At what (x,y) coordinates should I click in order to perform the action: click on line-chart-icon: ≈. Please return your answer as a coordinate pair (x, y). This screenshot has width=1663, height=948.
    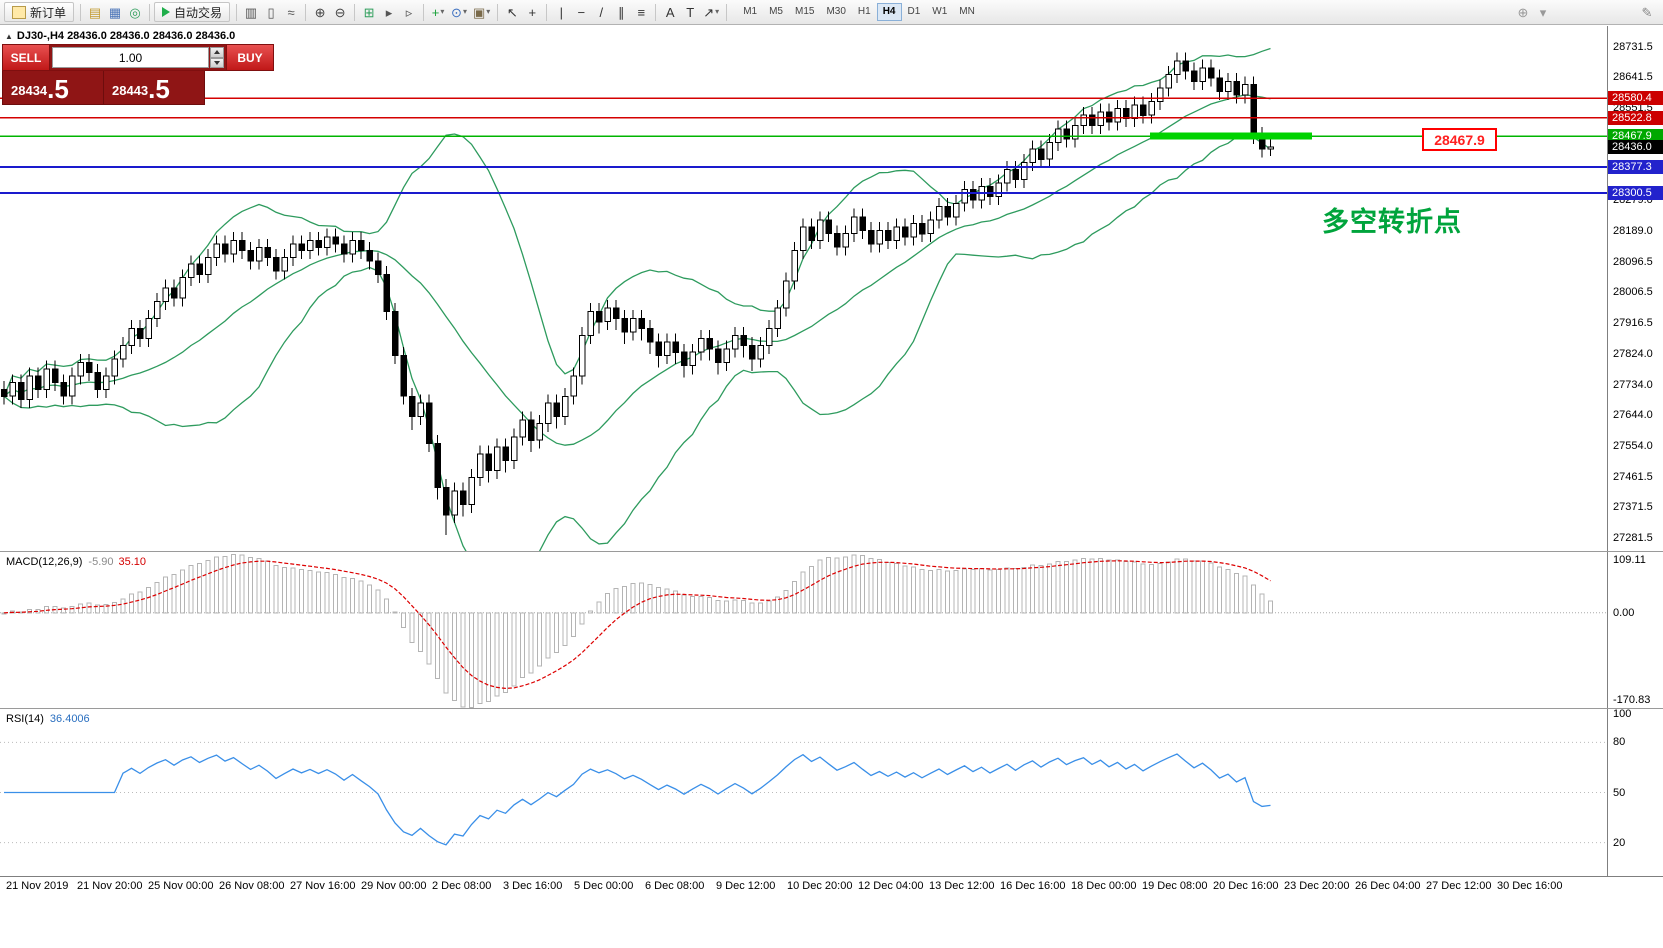
    Looking at the image, I should click on (291, 12).